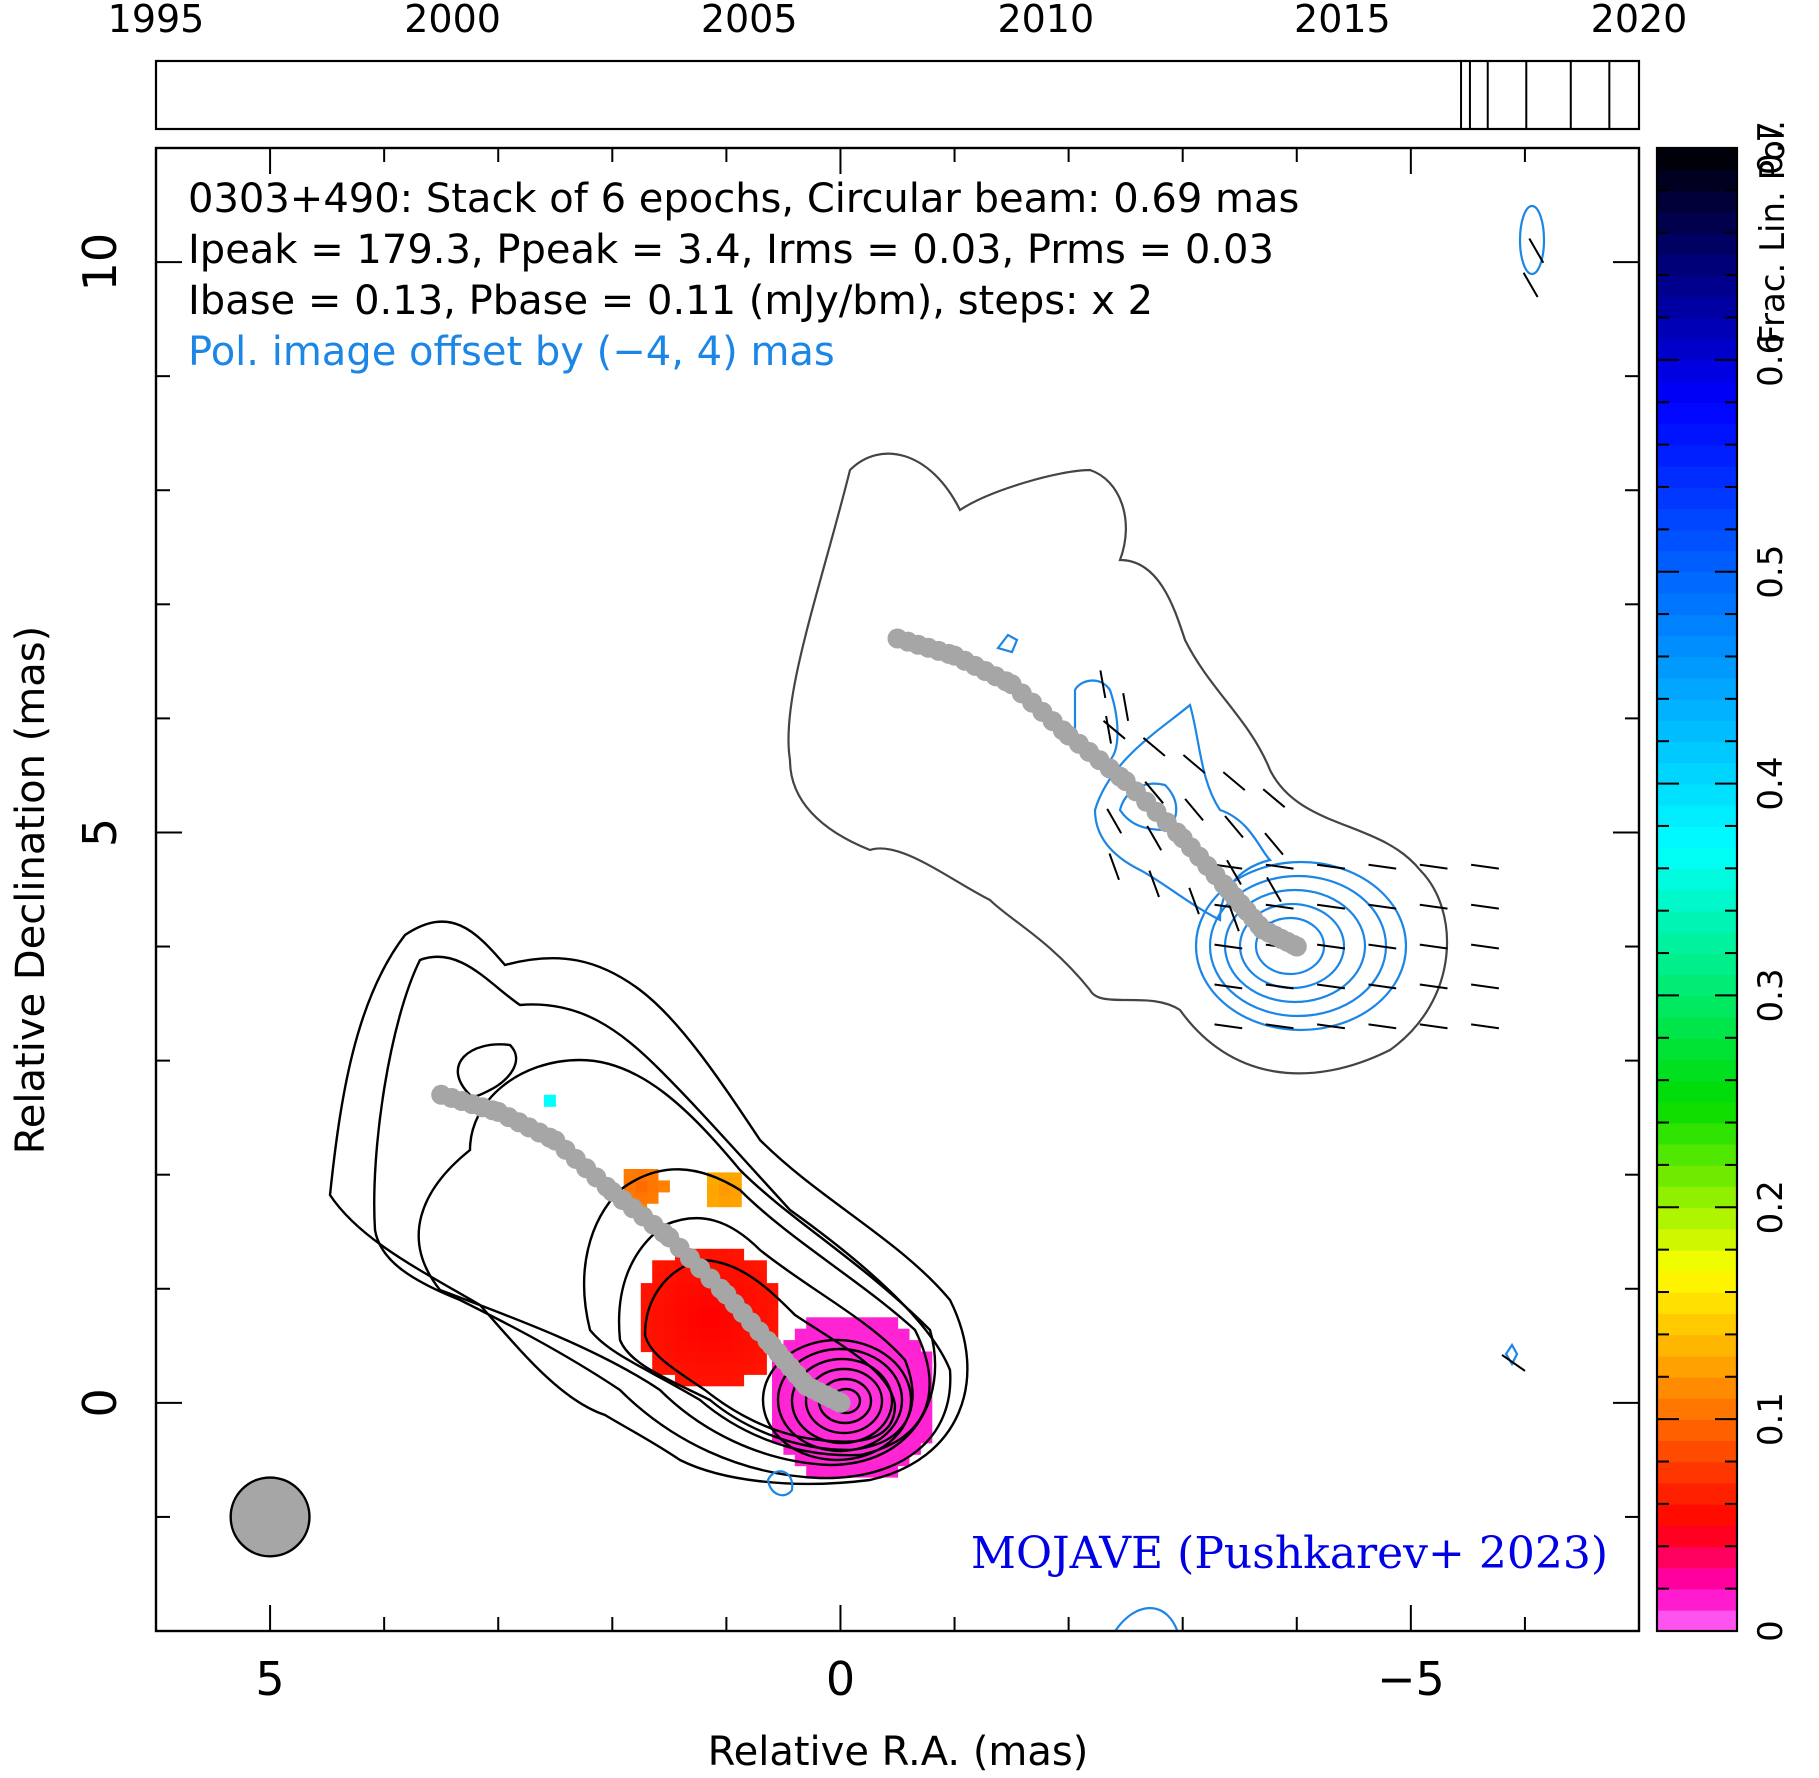 Image resolution: width=1819 pixels, height=1778 pixels. What do you see at coordinates (1342, 20) in the screenshot?
I see `timeline-year-label: 2015` at bounding box center [1342, 20].